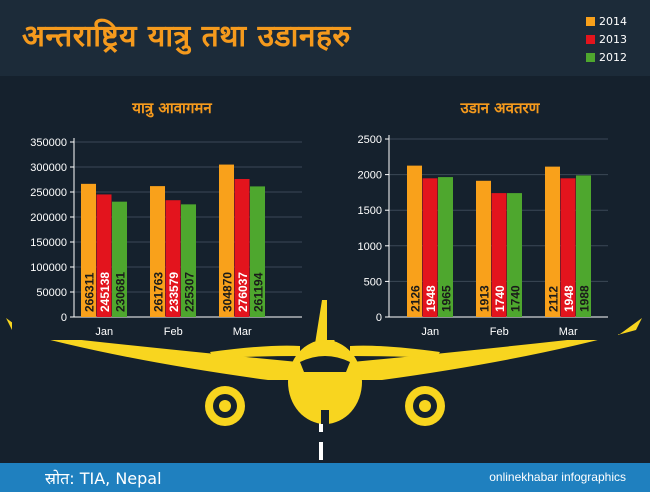 The height and width of the screenshot is (492, 650). What do you see at coordinates (447, 298) in the screenshot?
I see `data-label: 1965` at bounding box center [447, 298].